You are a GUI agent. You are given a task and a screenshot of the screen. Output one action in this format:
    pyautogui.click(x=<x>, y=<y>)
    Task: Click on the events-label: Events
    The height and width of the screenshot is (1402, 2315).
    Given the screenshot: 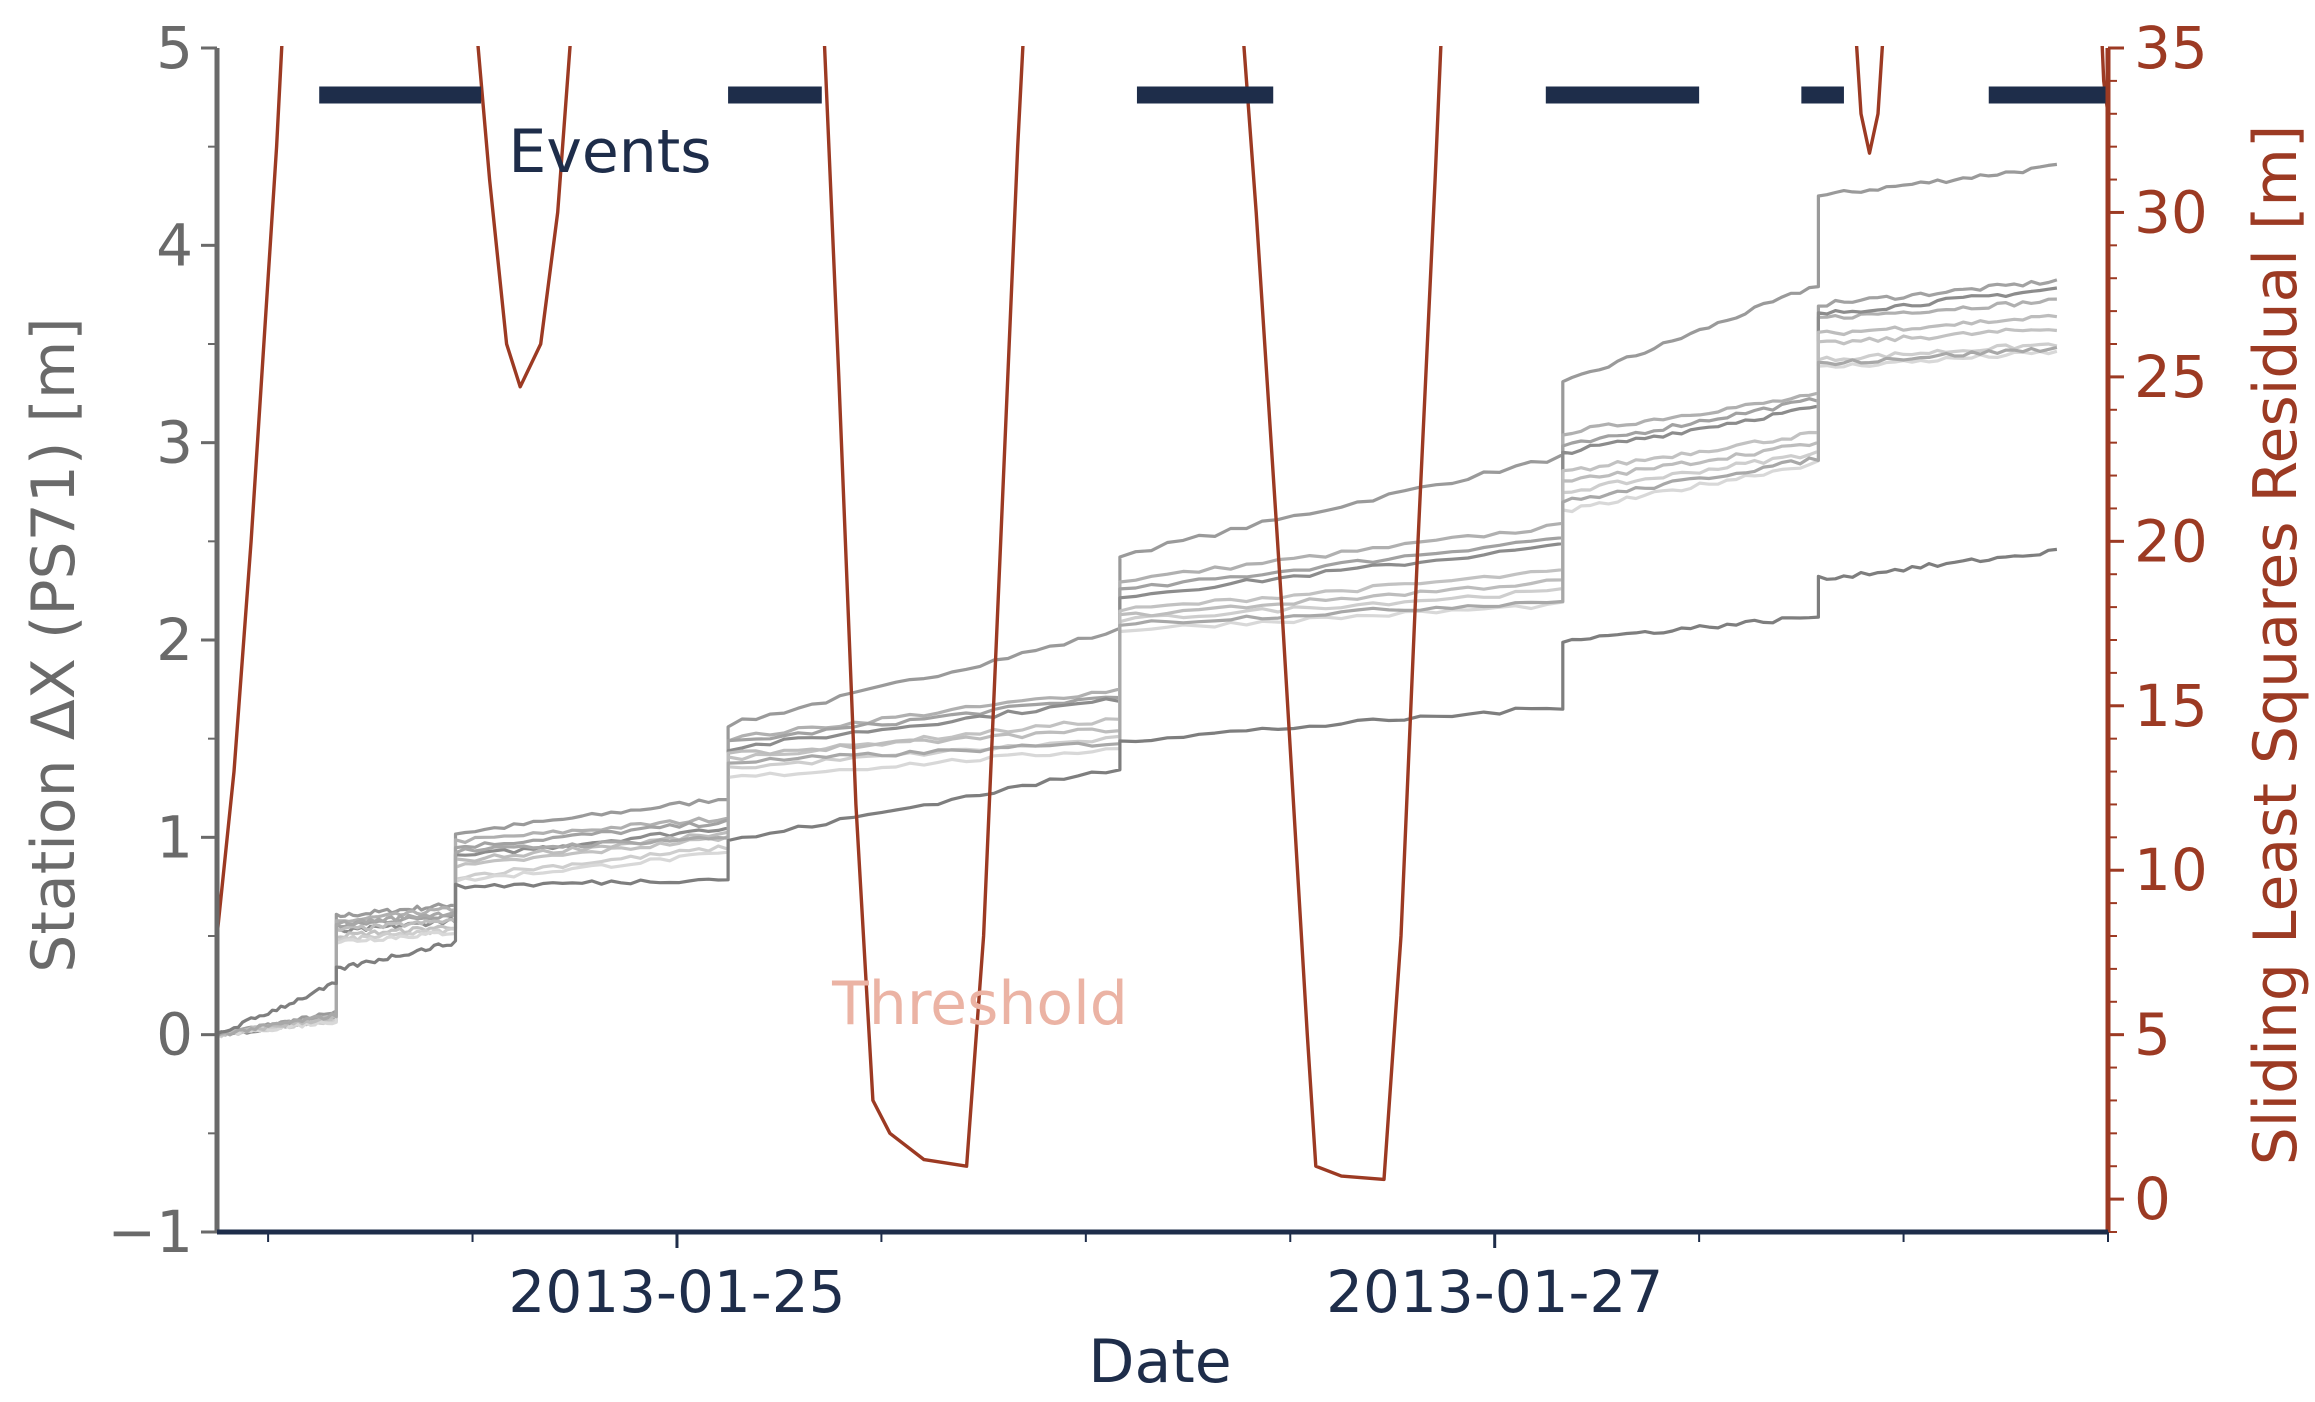 What is the action you would take?
    pyautogui.click(x=609, y=152)
    